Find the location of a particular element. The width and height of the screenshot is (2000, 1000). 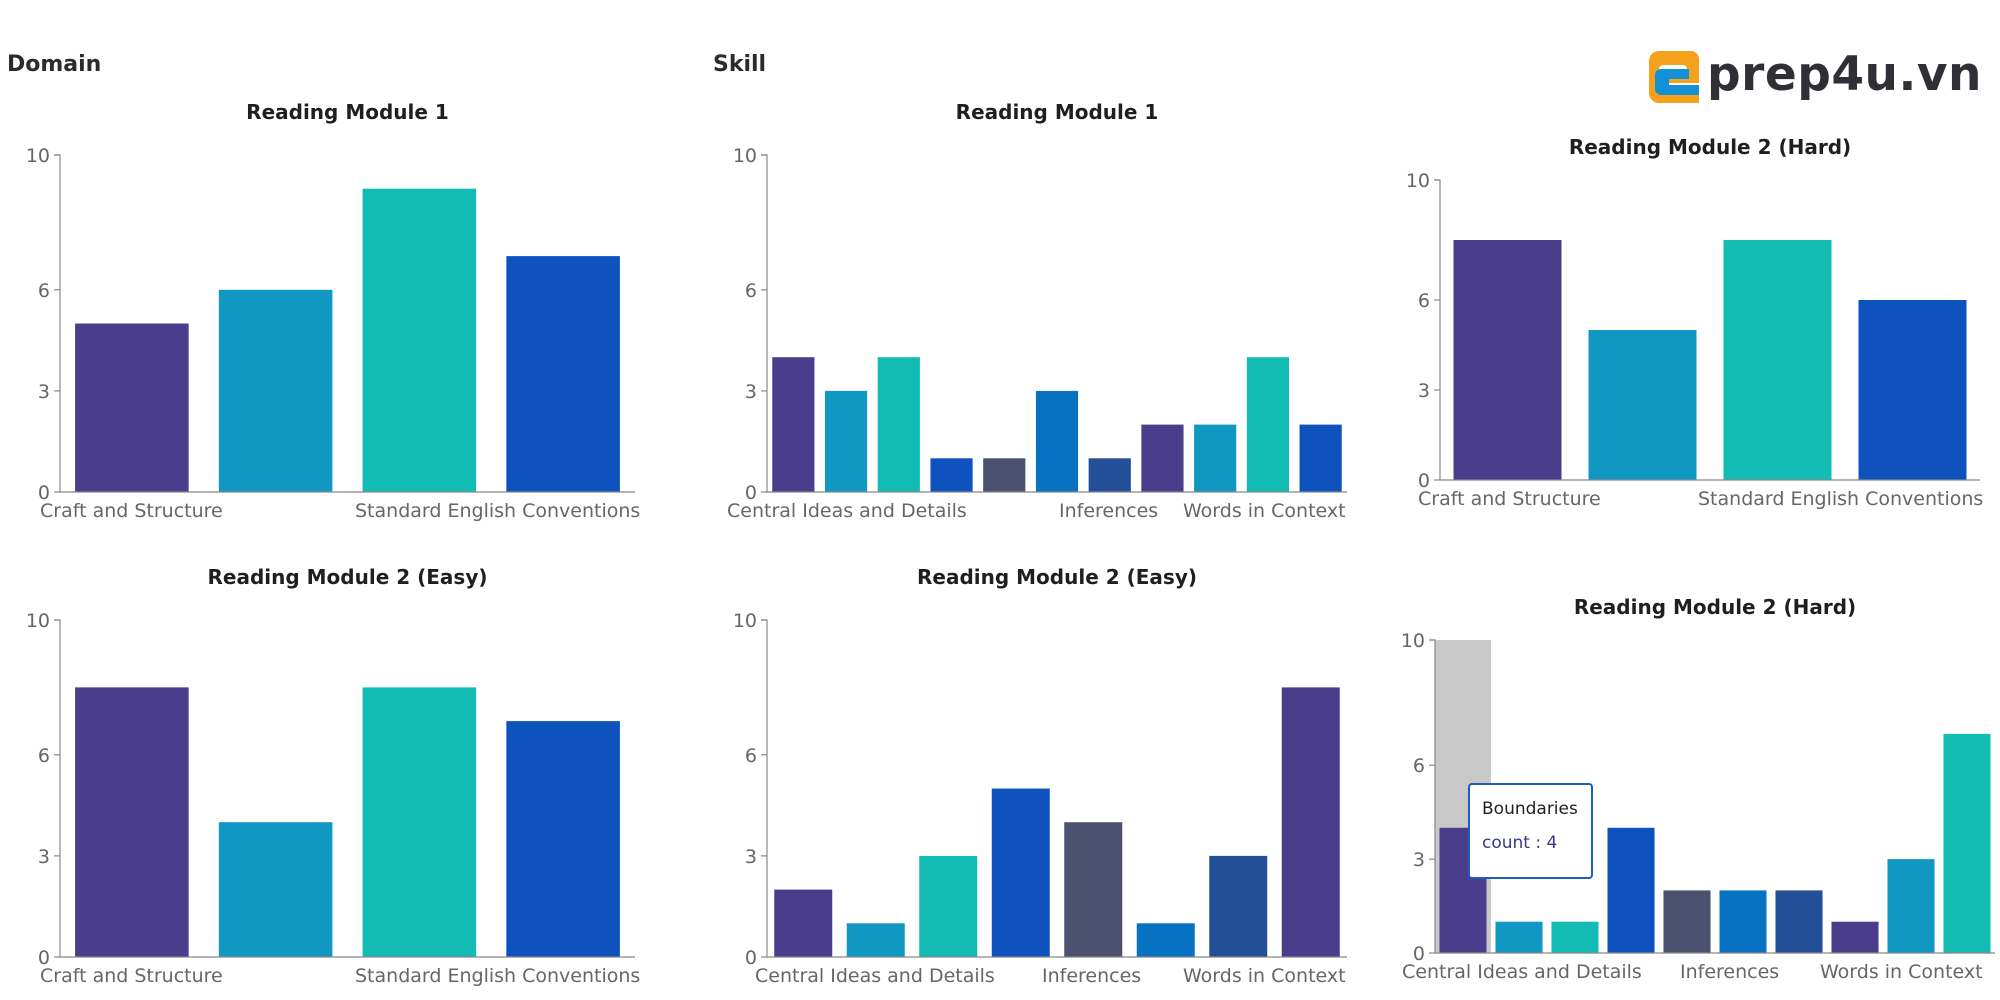

logo-mark-icon is located at coordinates (1674, 77).